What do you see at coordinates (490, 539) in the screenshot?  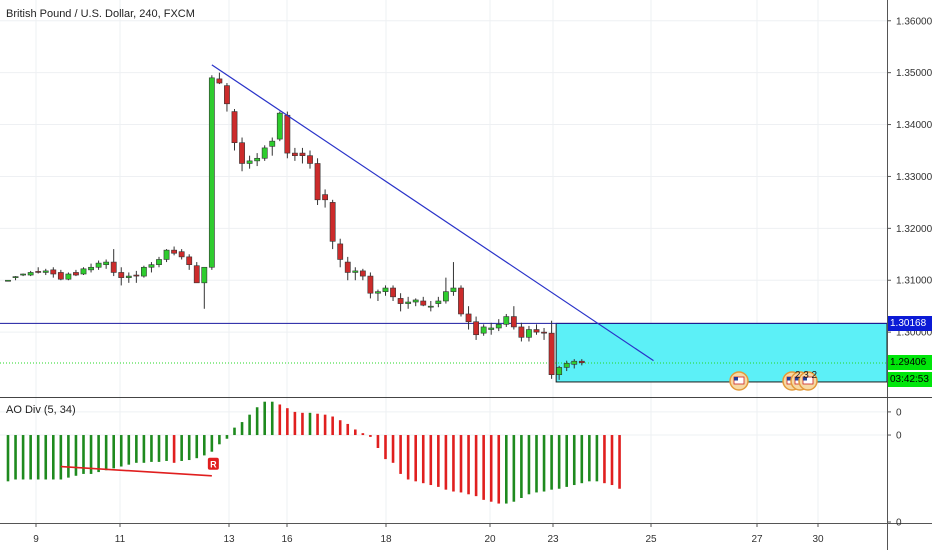 I see `x-tick-label: 20` at bounding box center [490, 539].